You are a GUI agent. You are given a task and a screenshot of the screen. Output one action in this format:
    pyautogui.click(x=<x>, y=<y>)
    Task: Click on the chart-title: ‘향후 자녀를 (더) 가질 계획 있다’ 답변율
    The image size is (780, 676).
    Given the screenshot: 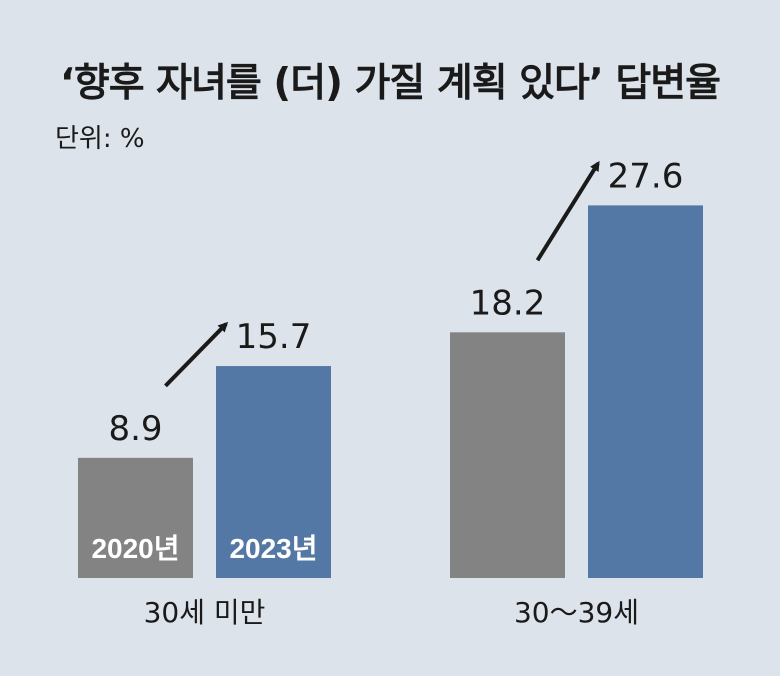 What is the action you would take?
    pyautogui.click(x=390, y=83)
    